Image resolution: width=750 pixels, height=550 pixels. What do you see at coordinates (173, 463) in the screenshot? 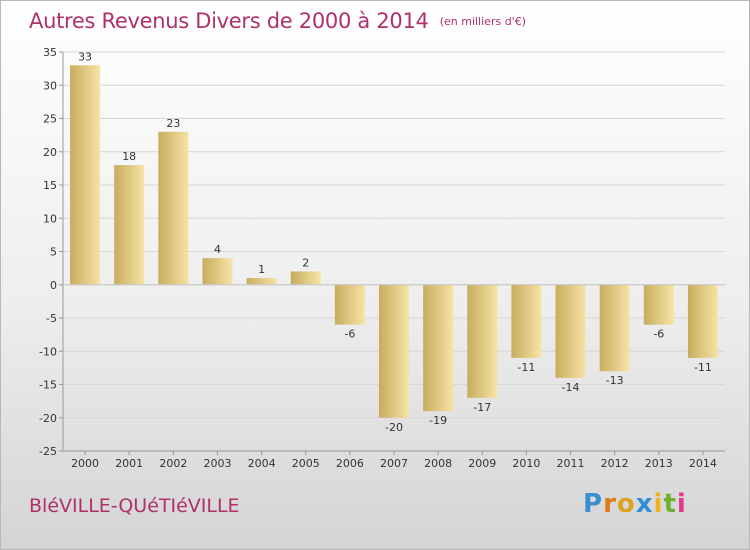
I see `x-tick-label-2002: 2002` at bounding box center [173, 463].